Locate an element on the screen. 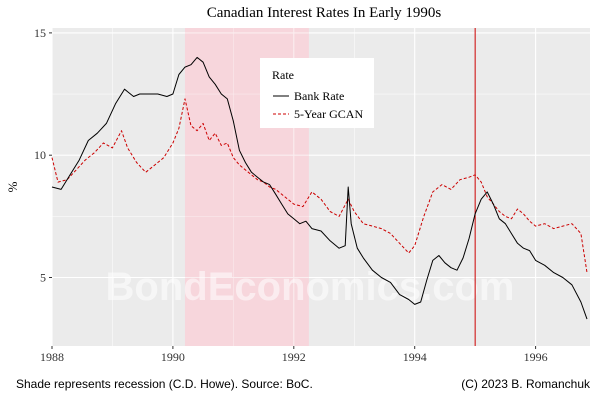 The image size is (600, 400). legend-label-5yr-gcan: 5-Year GCAN is located at coordinates (328, 114).